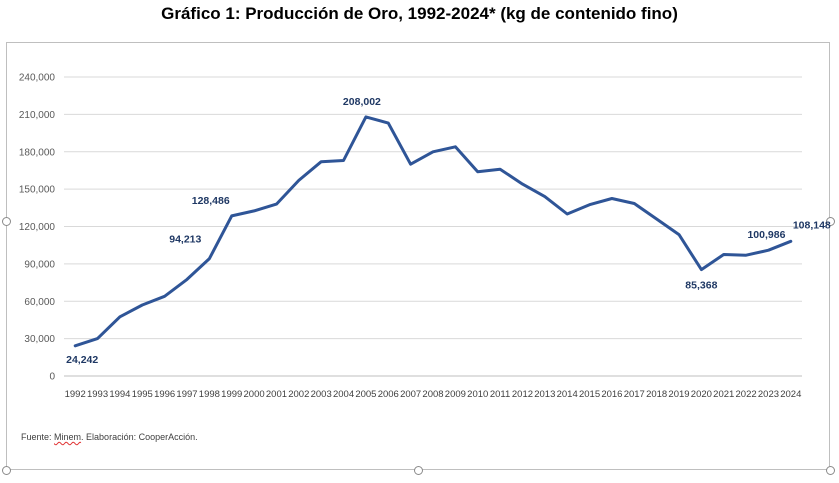  I want to click on x-tick-label: 2017, so click(634, 394).